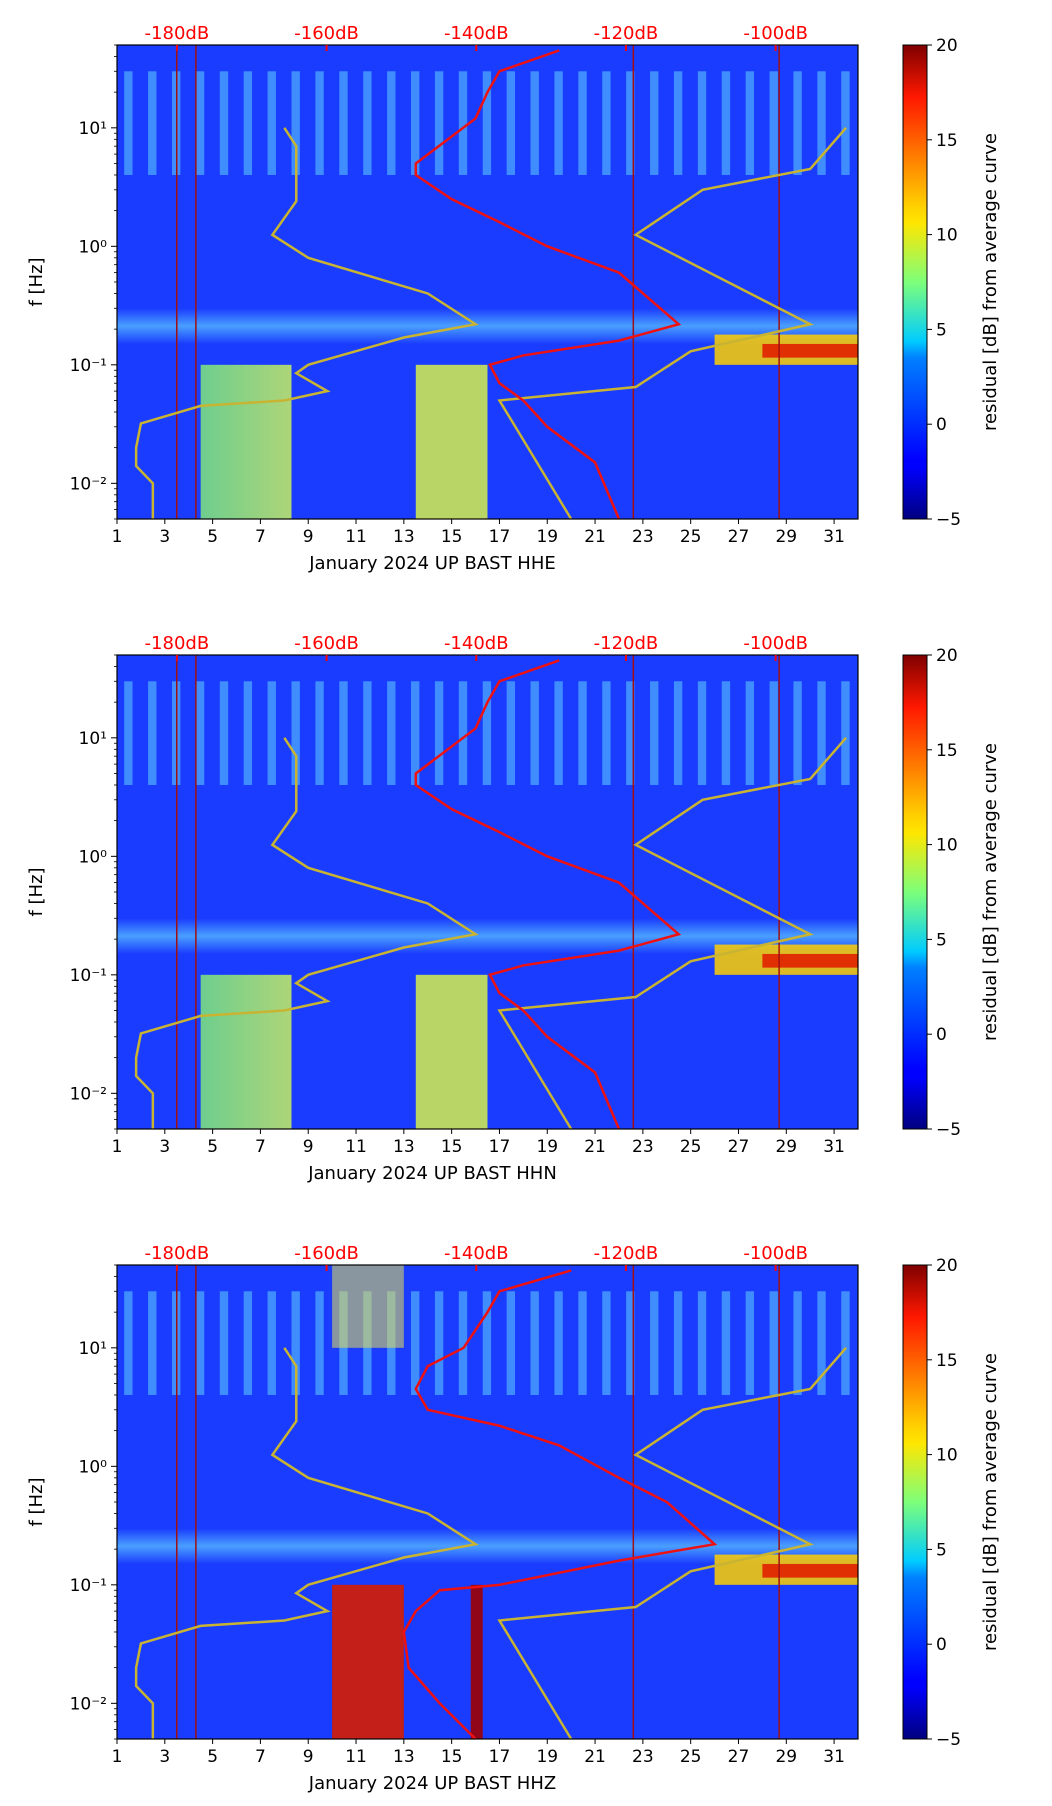 The width and height of the screenshot is (1052, 1806). What do you see at coordinates (547, 1147) in the screenshot?
I see `x-tick-label: 19` at bounding box center [547, 1147].